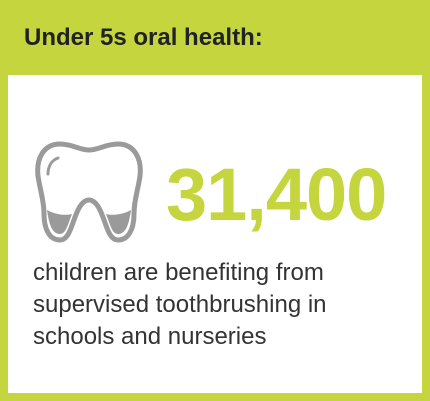  What do you see at coordinates (180, 304) in the screenshot?
I see `description-line: supervised toothbrushing in` at bounding box center [180, 304].